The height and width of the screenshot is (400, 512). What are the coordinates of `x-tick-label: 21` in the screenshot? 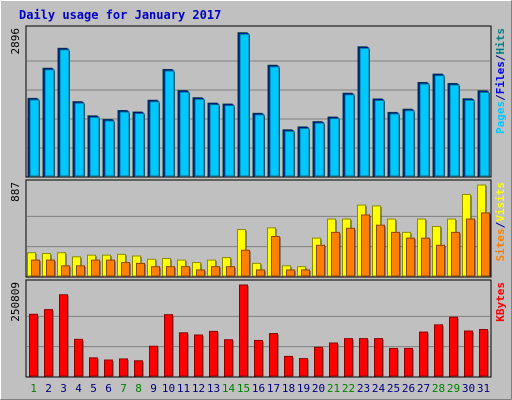 It's located at (333, 388).